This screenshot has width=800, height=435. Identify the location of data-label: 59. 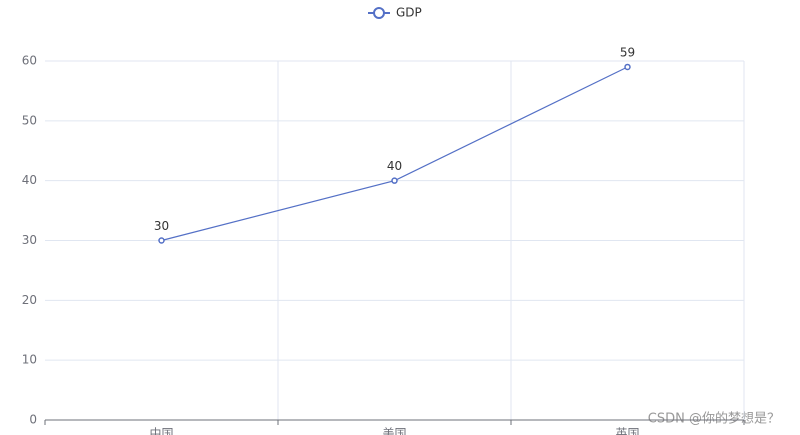
(627, 52).